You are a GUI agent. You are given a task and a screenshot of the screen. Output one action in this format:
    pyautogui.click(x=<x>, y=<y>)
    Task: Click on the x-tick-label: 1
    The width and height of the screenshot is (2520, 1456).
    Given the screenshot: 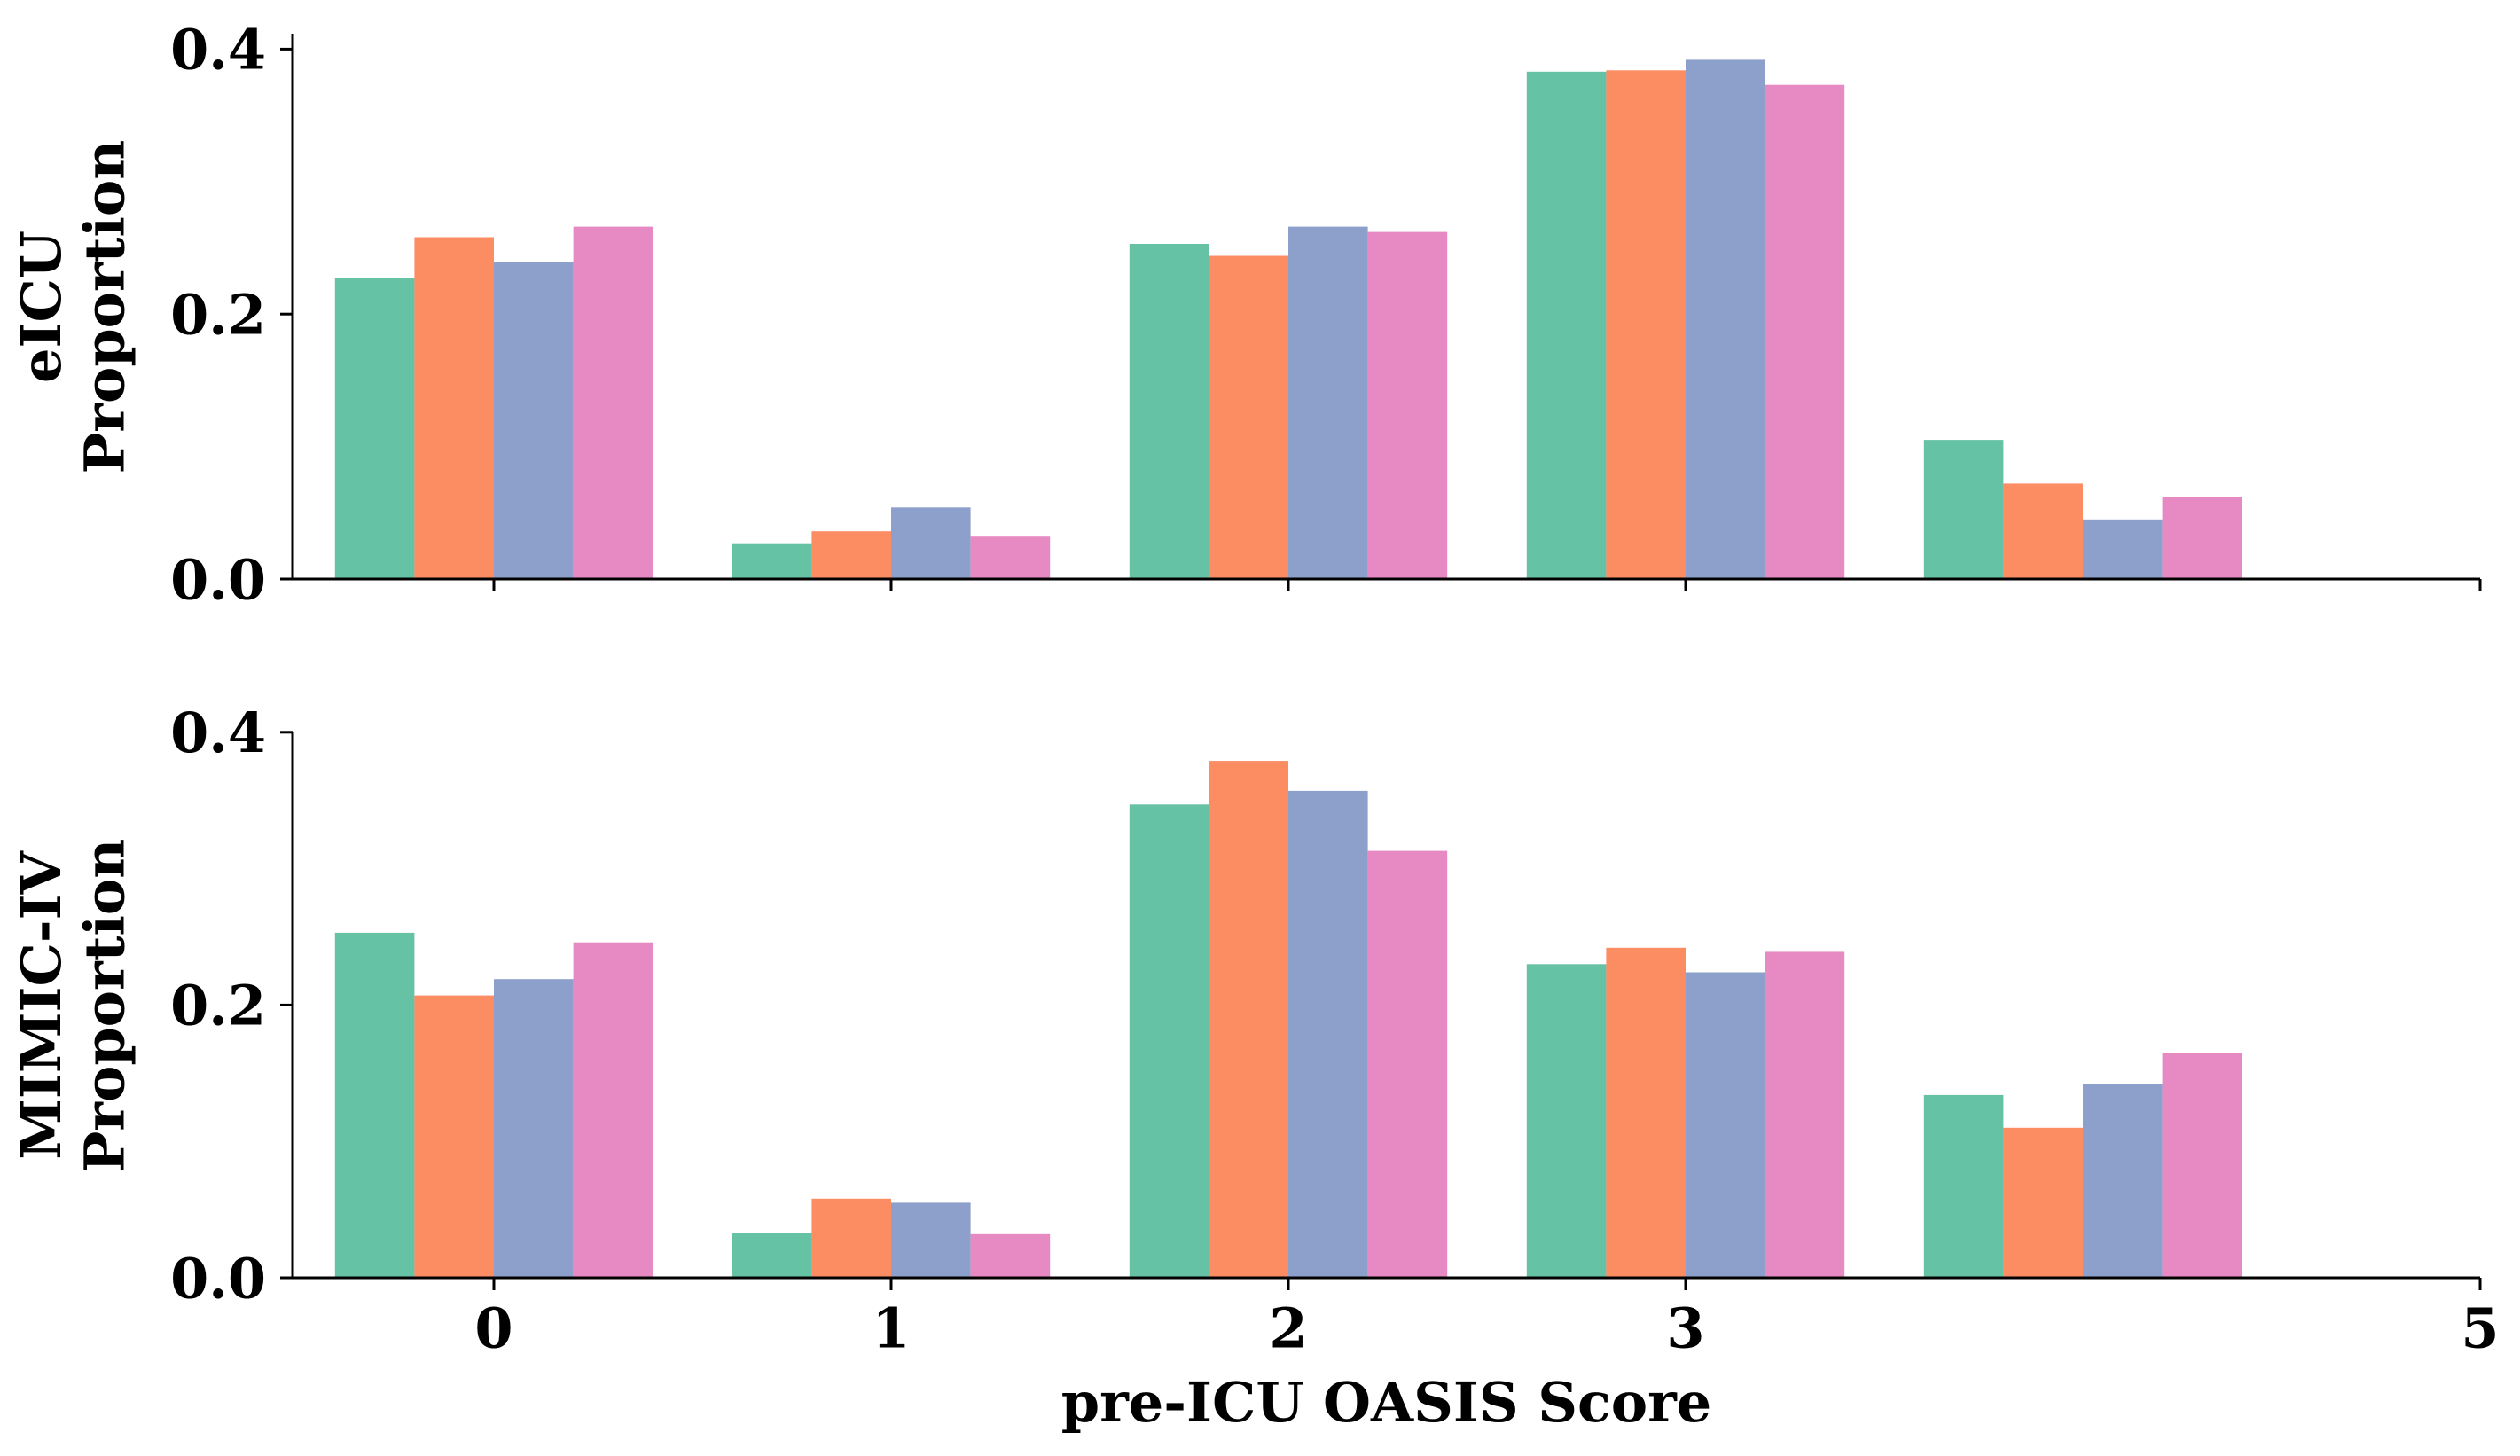 What is the action you would take?
    pyautogui.click(x=891, y=1328)
    